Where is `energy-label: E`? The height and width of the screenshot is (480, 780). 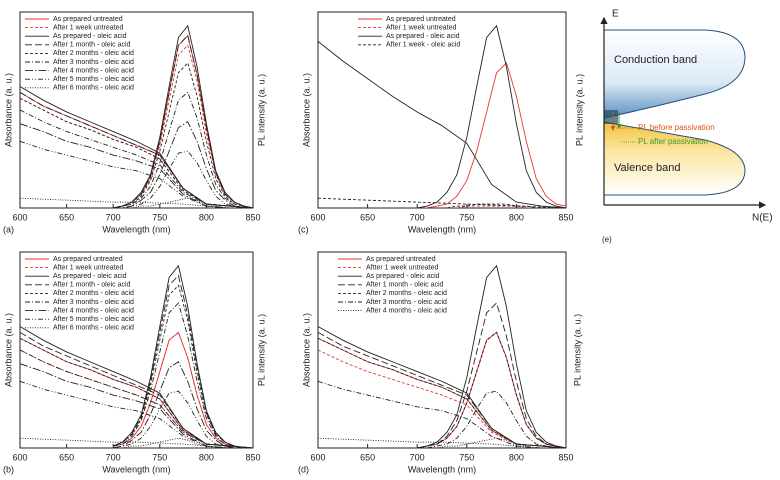 energy-label: E is located at coordinates (615, 14).